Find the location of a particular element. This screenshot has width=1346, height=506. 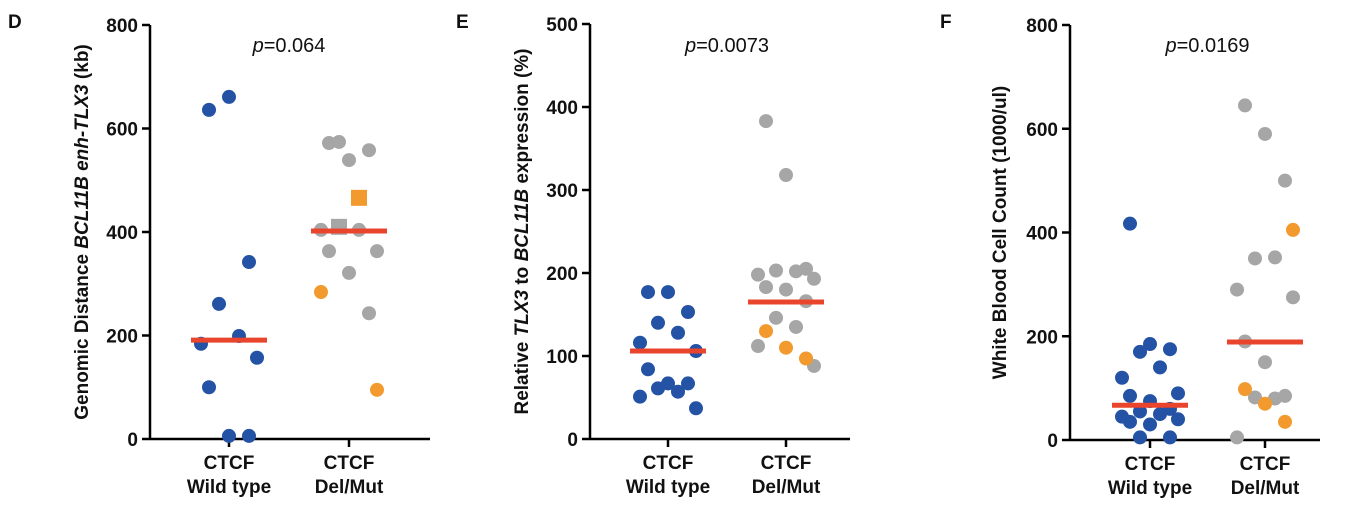

panel-label: D is located at coordinates (15, 22).